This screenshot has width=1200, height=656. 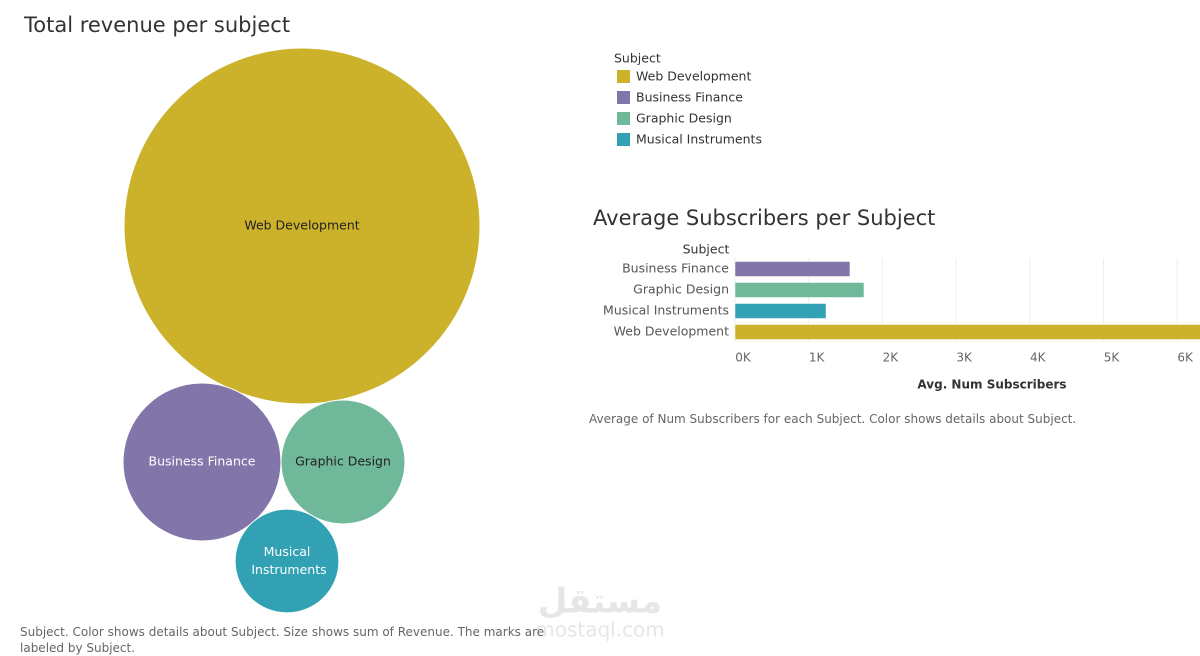 What do you see at coordinates (675, 268) in the screenshot?
I see `y-tick-label: Business Finance` at bounding box center [675, 268].